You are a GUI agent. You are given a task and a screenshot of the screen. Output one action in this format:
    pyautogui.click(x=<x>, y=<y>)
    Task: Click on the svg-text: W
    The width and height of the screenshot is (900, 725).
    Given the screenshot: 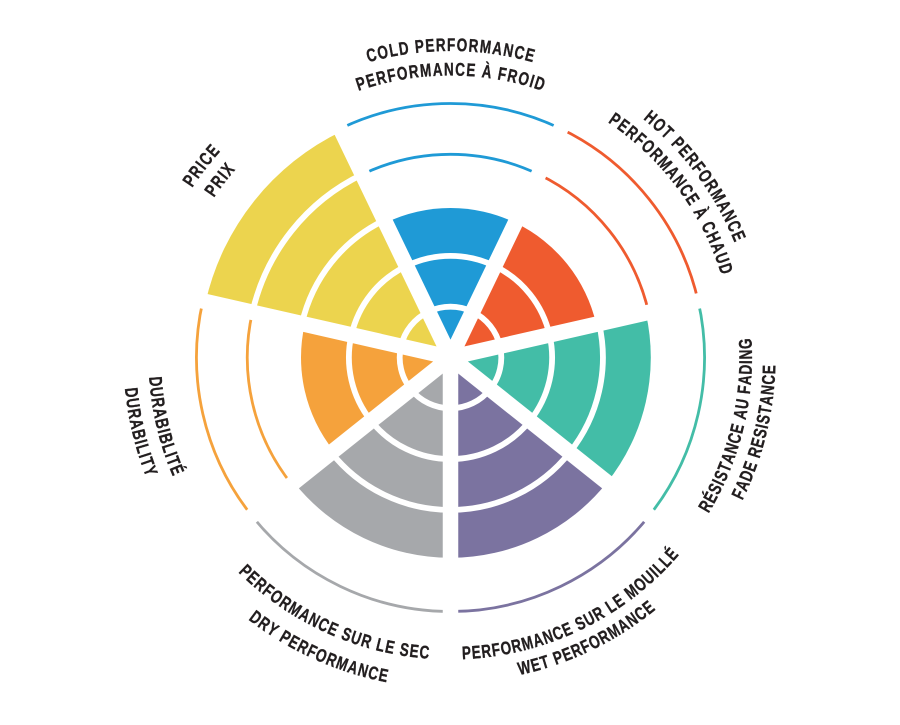 What is the action you would take?
    pyautogui.click(x=525, y=668)
    